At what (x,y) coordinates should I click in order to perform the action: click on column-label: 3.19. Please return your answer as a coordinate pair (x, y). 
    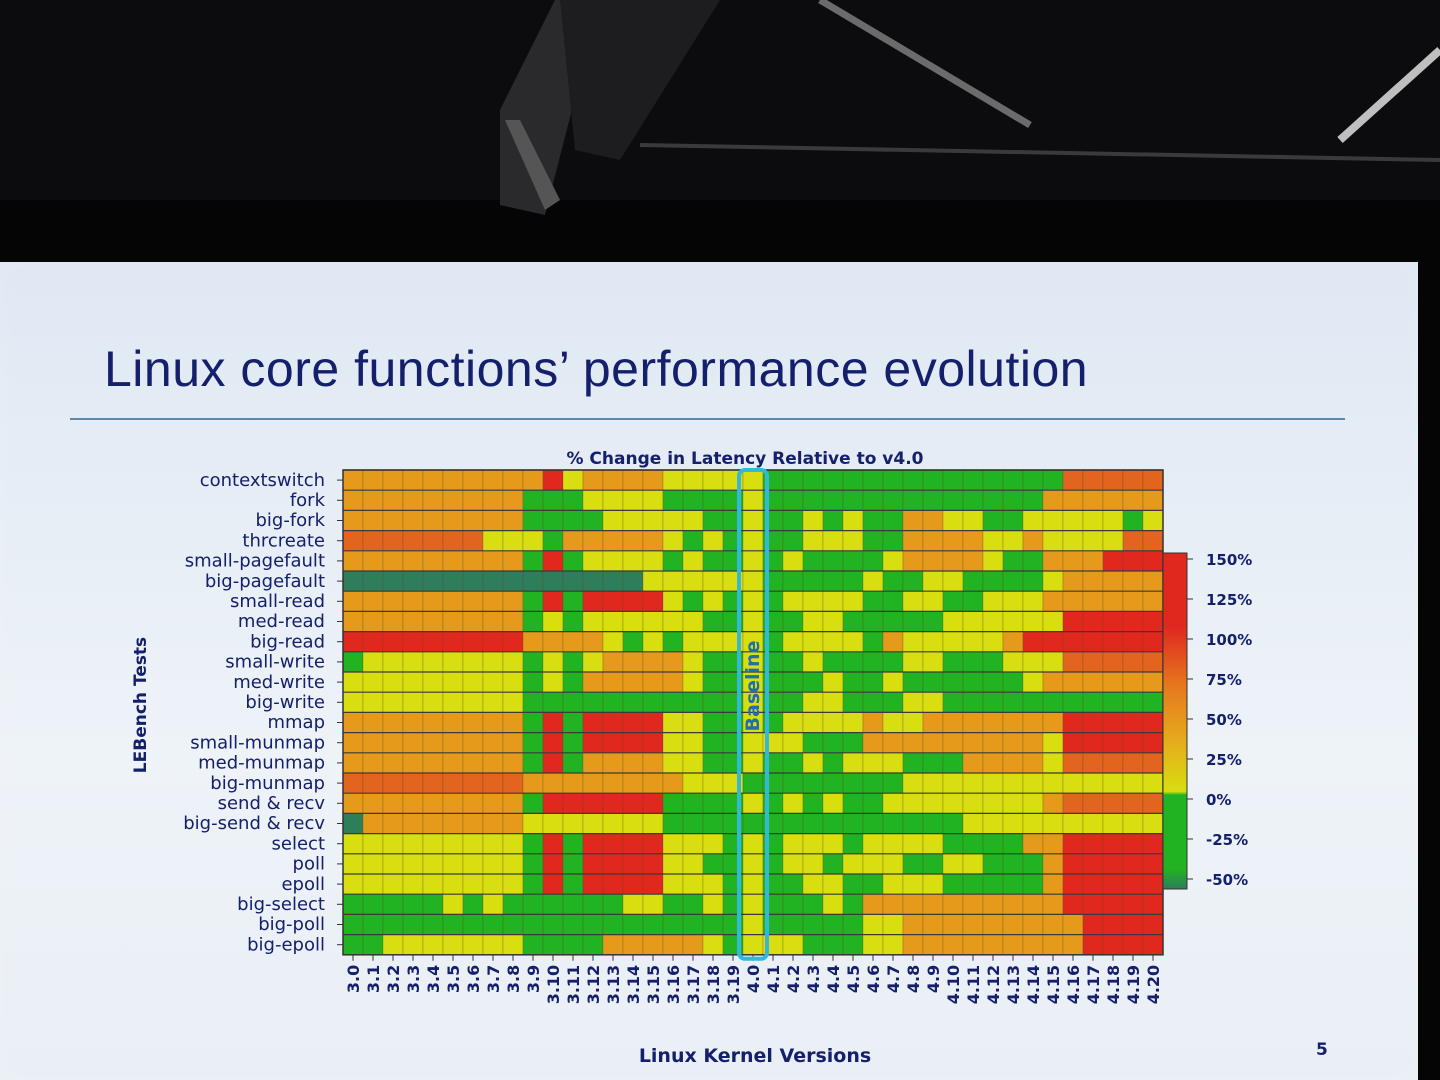
    Looking at the image, I should click on (733, 984).